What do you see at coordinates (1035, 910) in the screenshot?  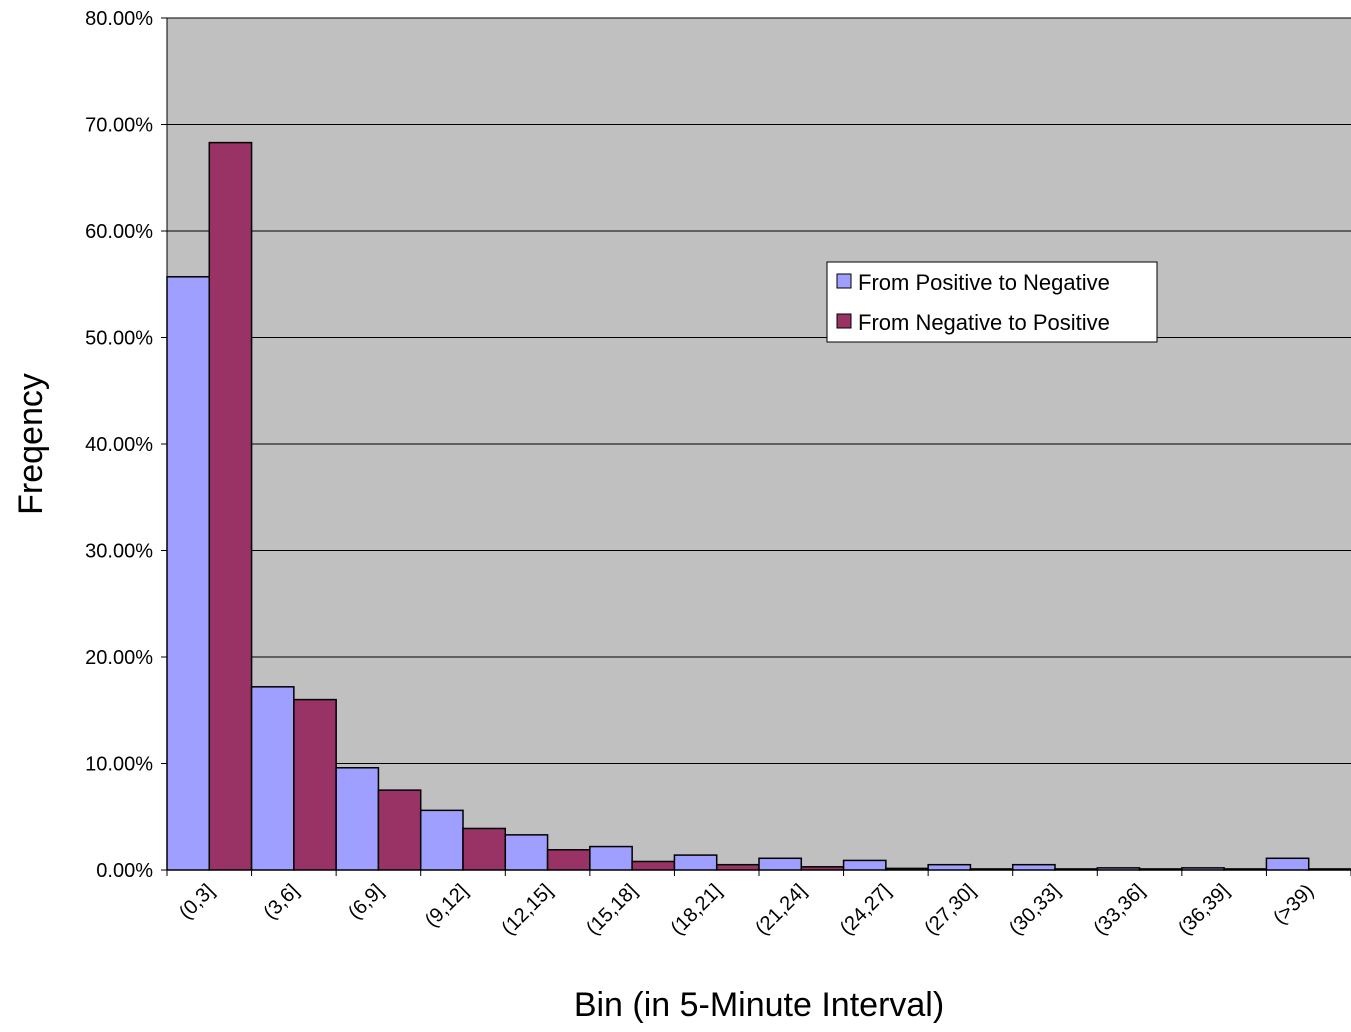 I see `x-tick-label: (30,33]` at bounding box center [1035, 910].